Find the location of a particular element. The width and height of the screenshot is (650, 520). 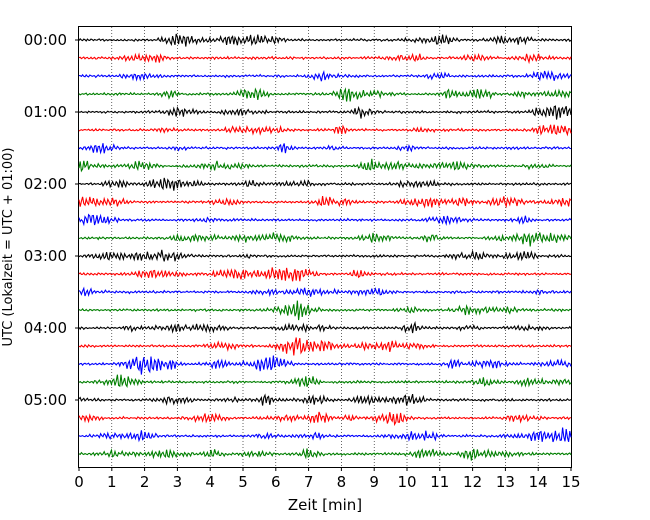

y-tick-label: 03:00 is located at coordinates (45, 256).